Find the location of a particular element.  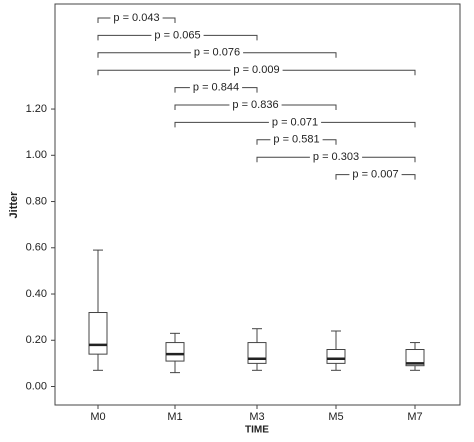

p-value-label: p = 0.007 is located at coordinates (375, 175).